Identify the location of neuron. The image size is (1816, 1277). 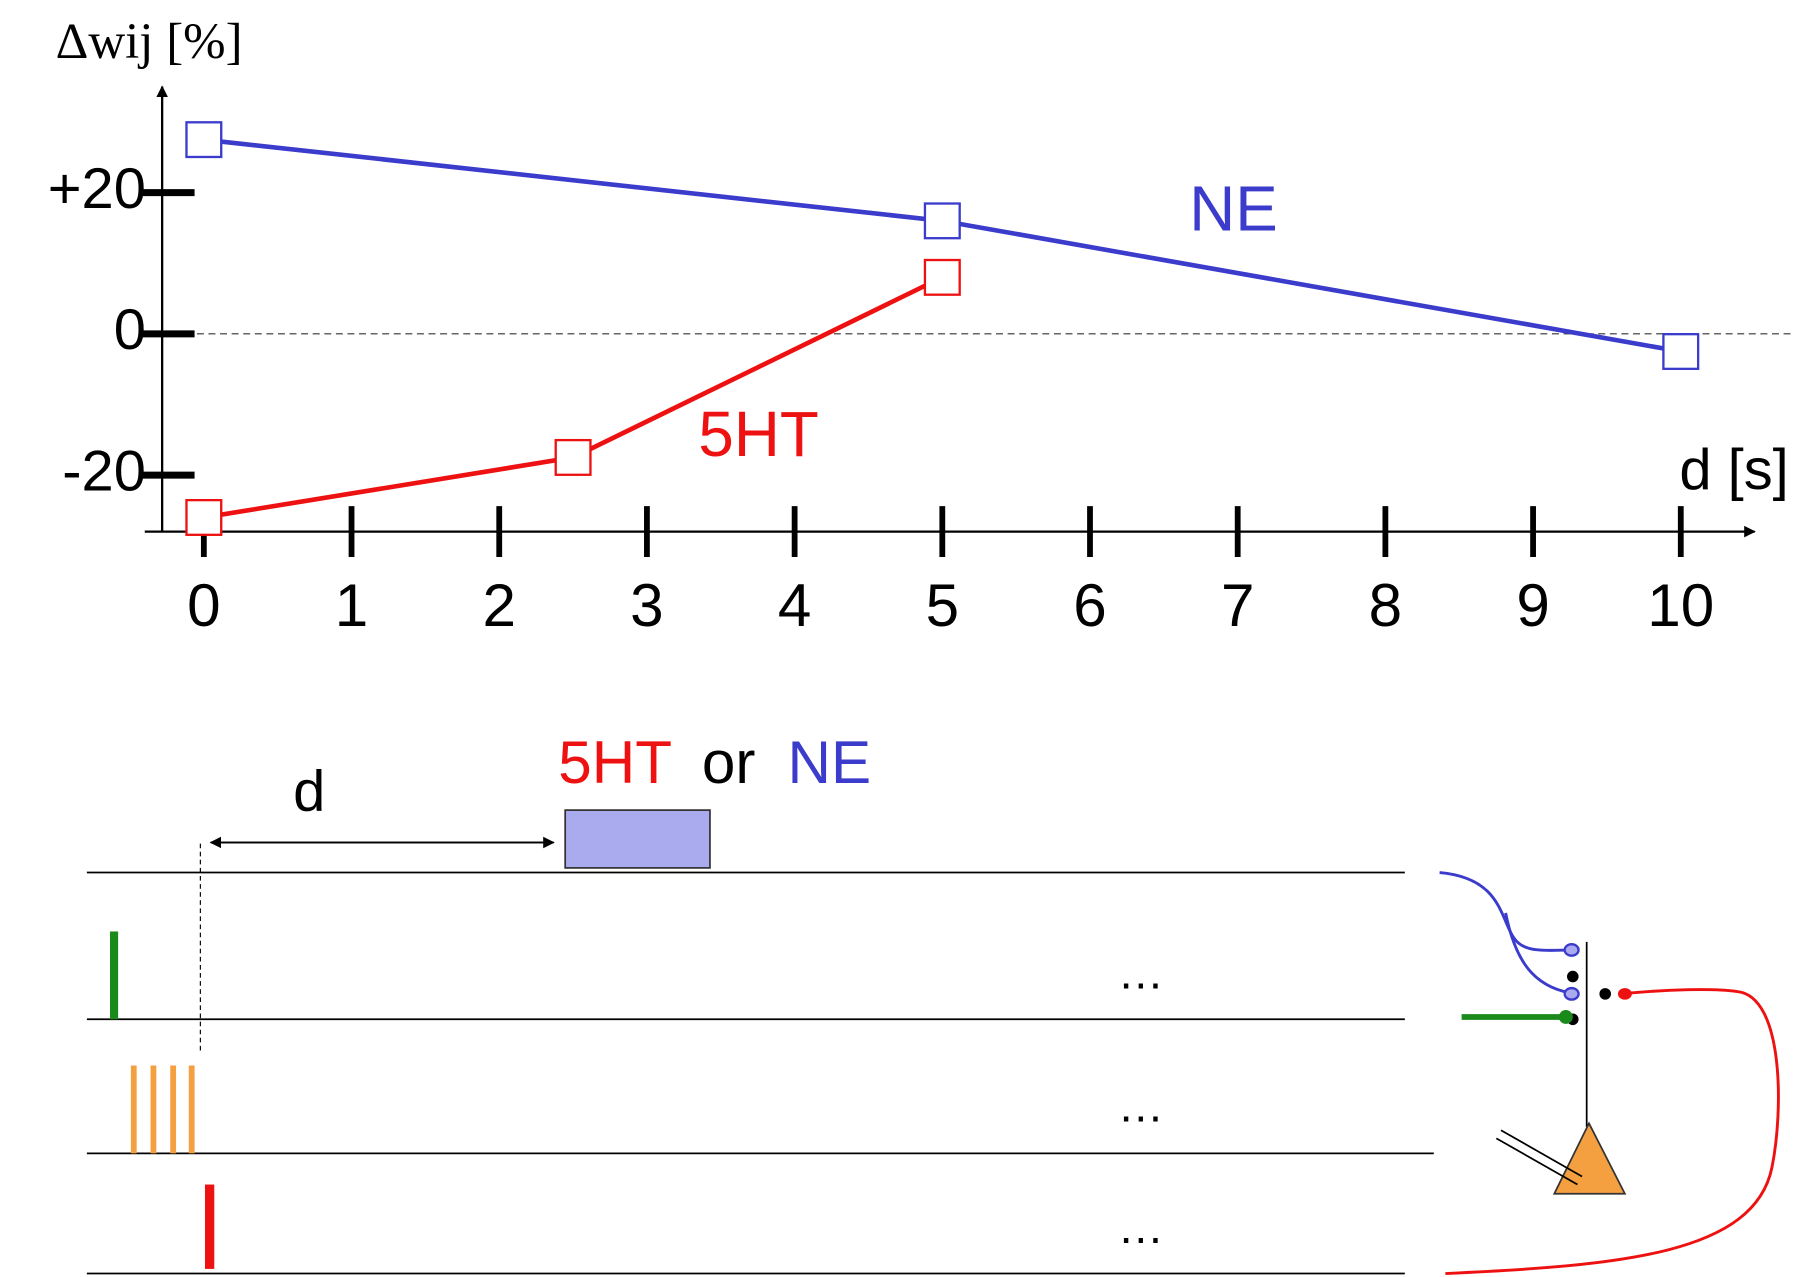
(1609, 1073).